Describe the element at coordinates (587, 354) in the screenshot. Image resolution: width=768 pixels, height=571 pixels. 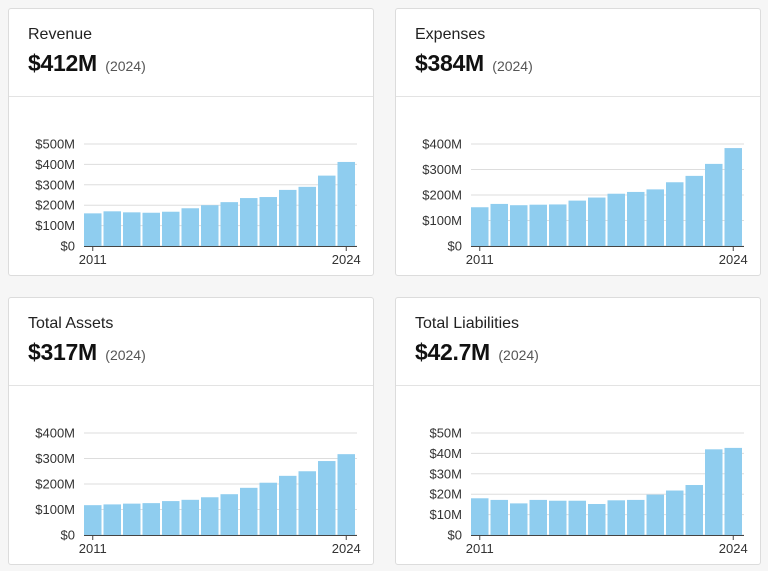
I see `value-line: $42.7M (2024)` at that location.